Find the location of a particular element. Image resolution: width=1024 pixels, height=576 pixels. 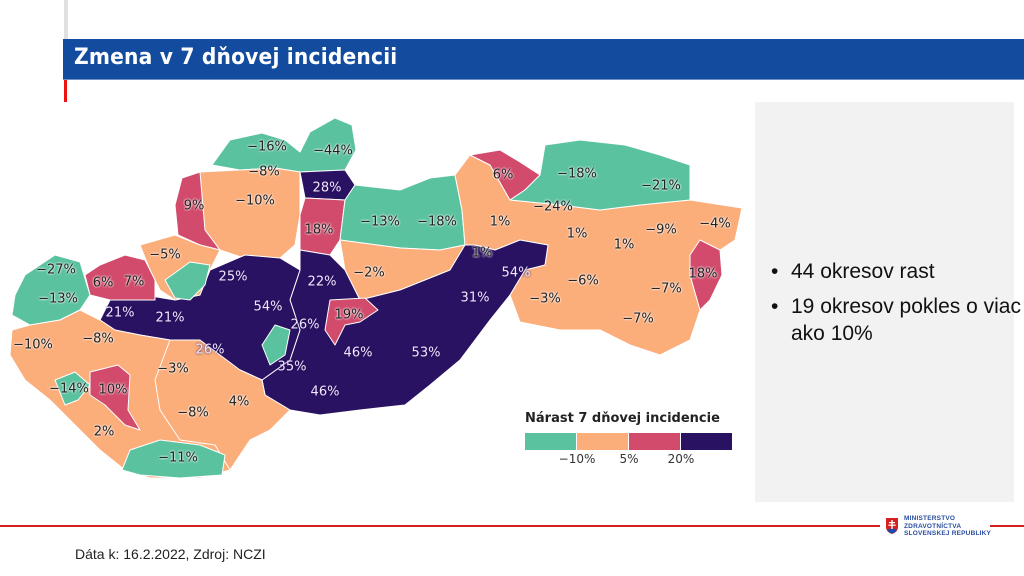

map-legend: Nárast 7 dňovej incidencie −10% 5% 20% is located at coordinates (630, 440).